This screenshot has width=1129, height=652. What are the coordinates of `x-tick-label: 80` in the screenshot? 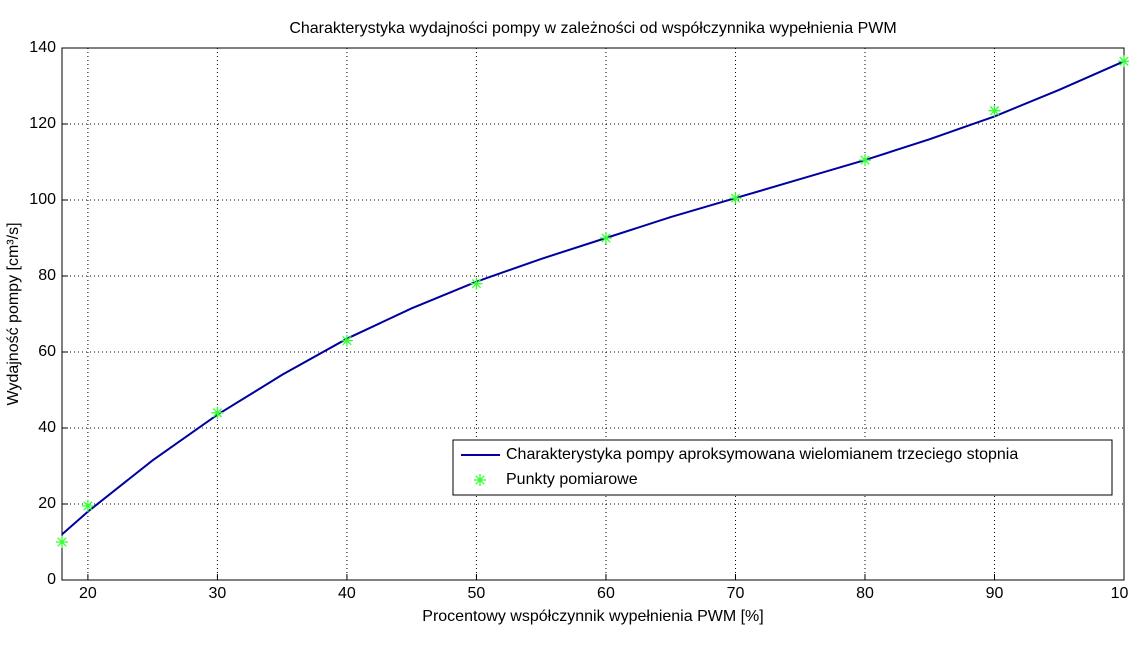 It's located at (865, 593).